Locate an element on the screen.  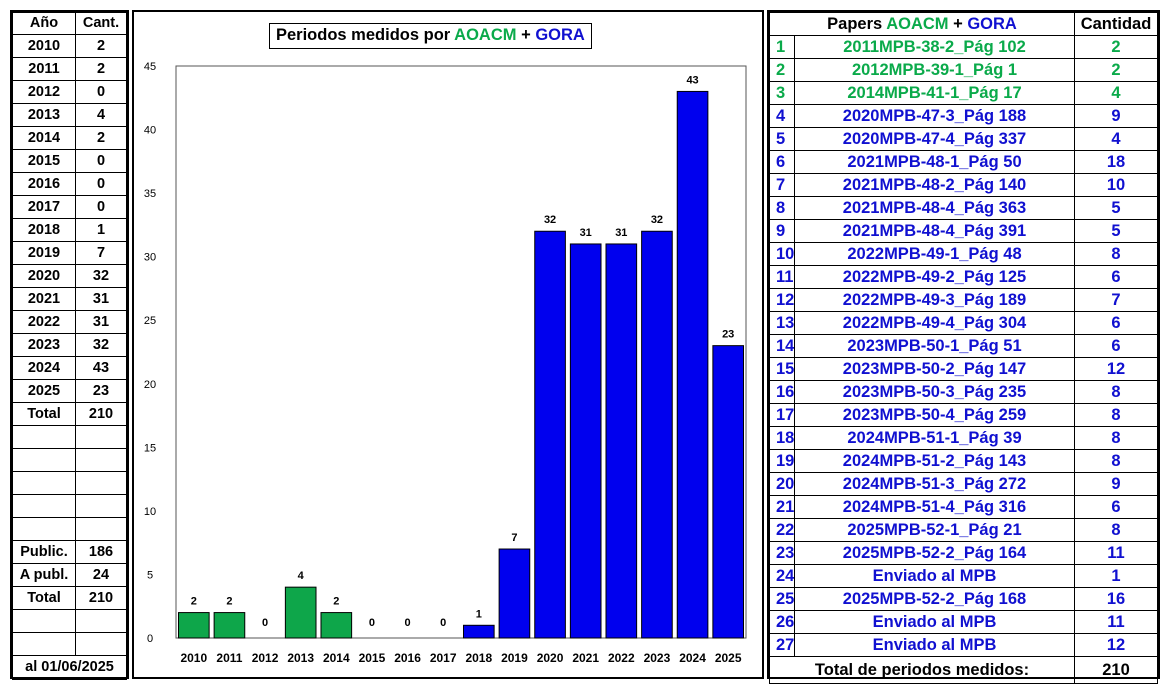
x-tick-label: 2024 is located at coordinates (692, 658).